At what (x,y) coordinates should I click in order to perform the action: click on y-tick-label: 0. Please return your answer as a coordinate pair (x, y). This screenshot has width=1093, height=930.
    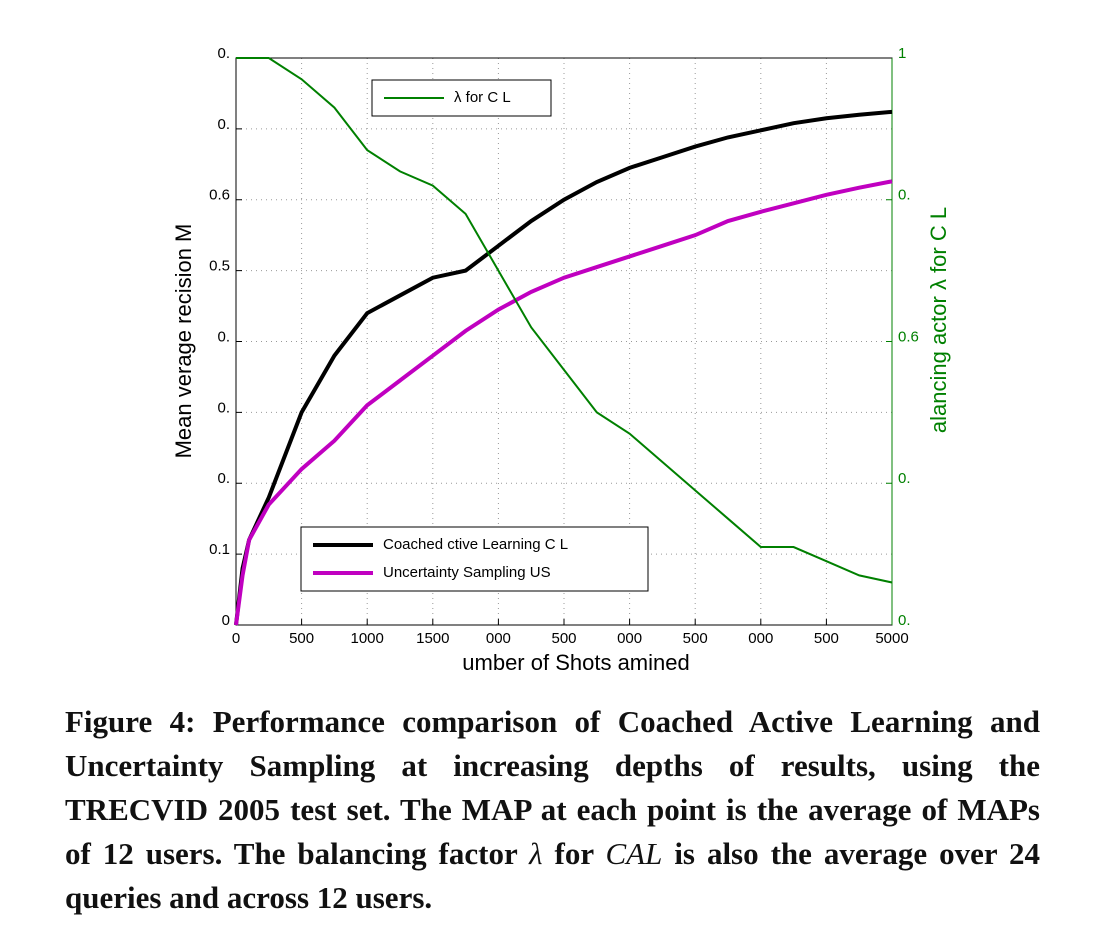
    Looking at the image, I should click on (226, 620).